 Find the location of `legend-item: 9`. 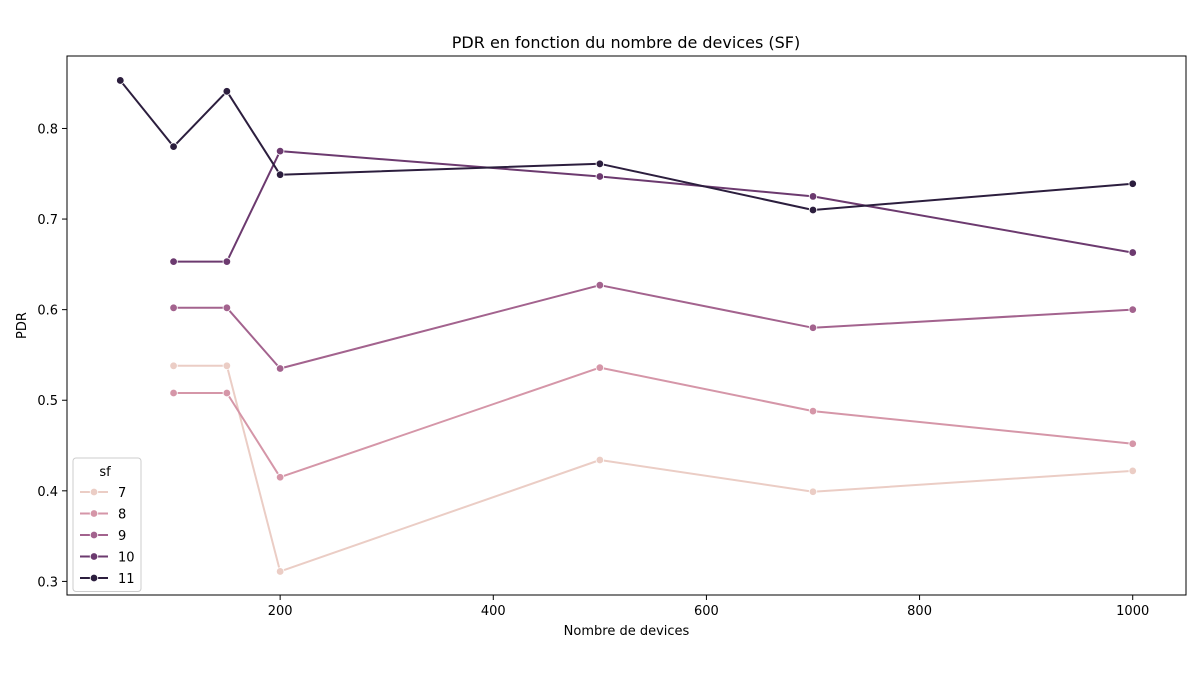

legend-item: 9 is located at coordinates (103, 536).